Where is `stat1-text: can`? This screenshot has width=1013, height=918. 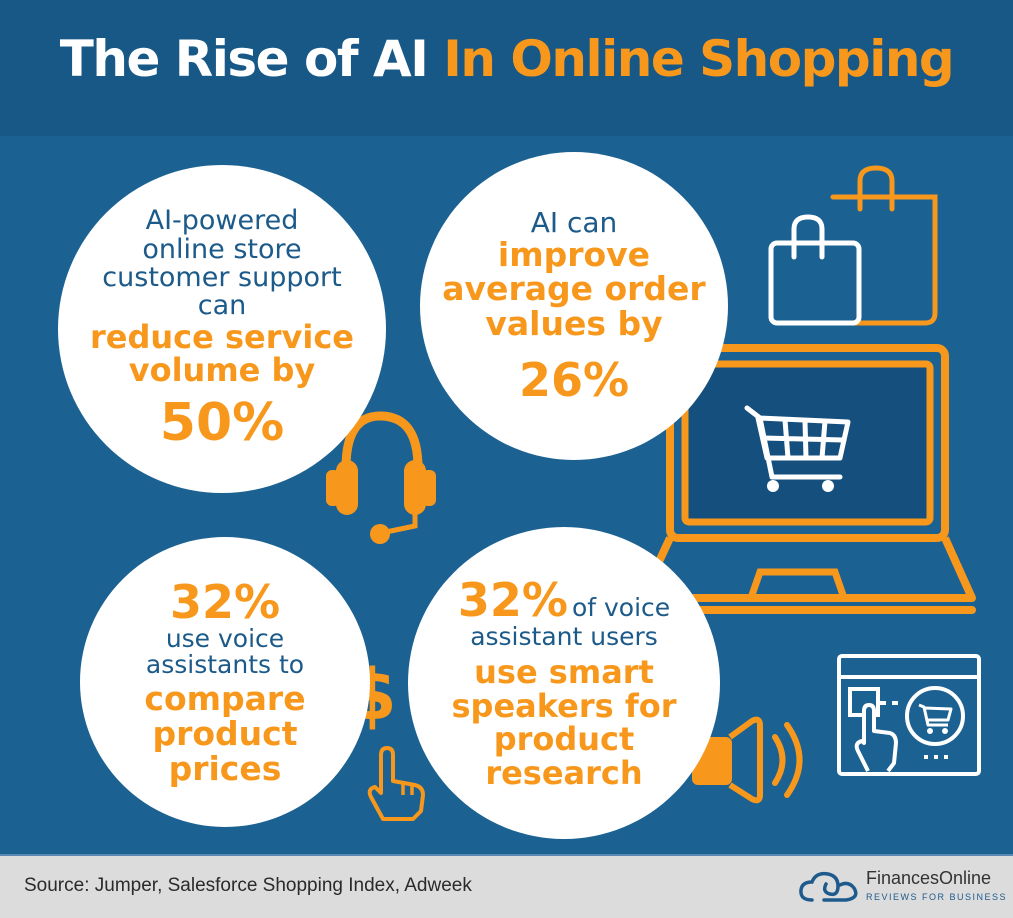
stat1-text: can is located at coordinates (222, 306).